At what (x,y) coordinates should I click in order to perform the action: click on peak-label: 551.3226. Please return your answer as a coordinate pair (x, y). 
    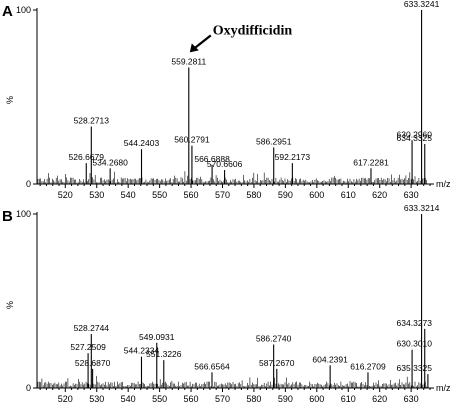
    Looking at the image, I should click on (164, 354).